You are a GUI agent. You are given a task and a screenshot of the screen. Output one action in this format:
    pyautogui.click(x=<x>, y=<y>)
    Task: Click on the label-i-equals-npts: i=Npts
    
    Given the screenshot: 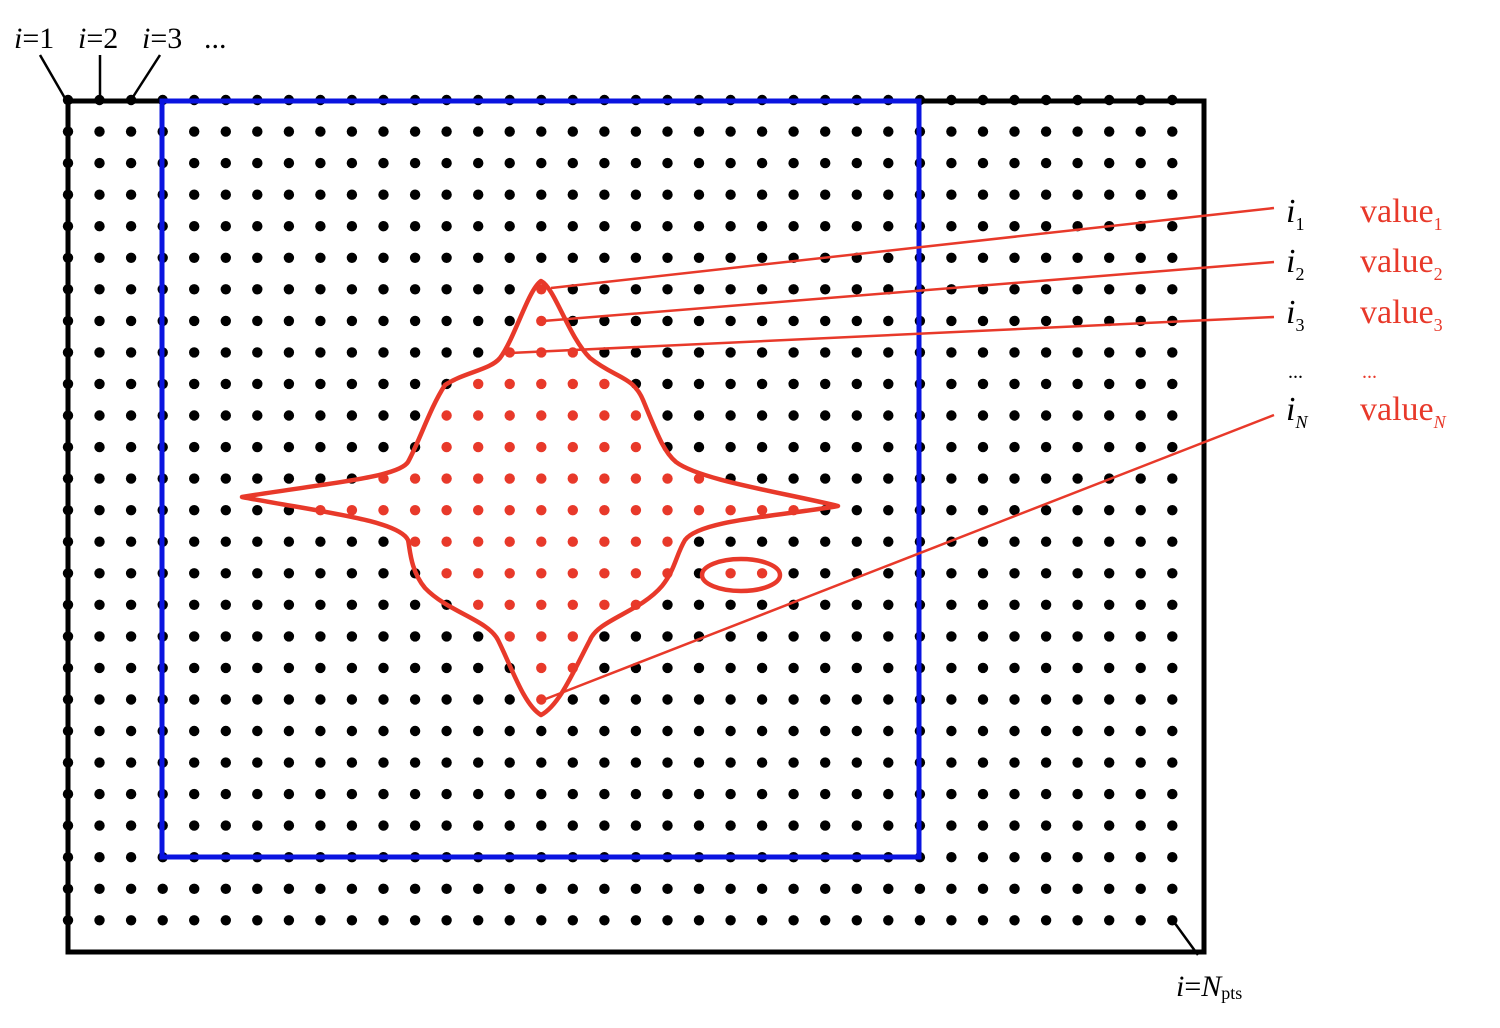 What is the action you would take?
    pyautogui.click(x=1209, y=986)
    